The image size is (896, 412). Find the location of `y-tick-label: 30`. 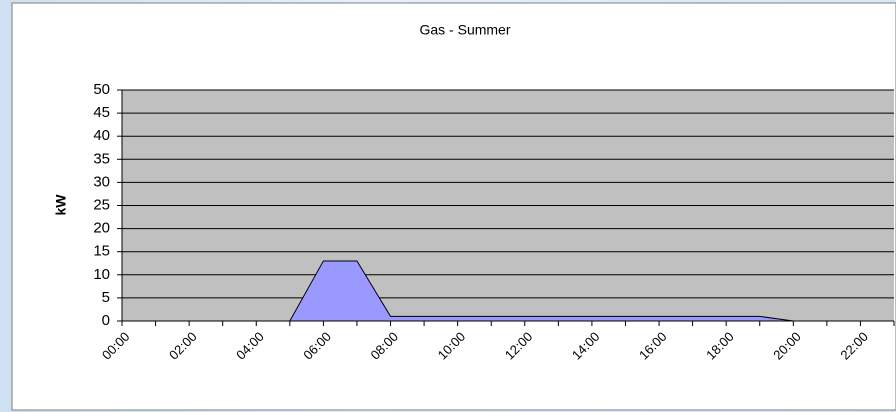

y-tick-label: 30 is located at coordinates (101, 181).